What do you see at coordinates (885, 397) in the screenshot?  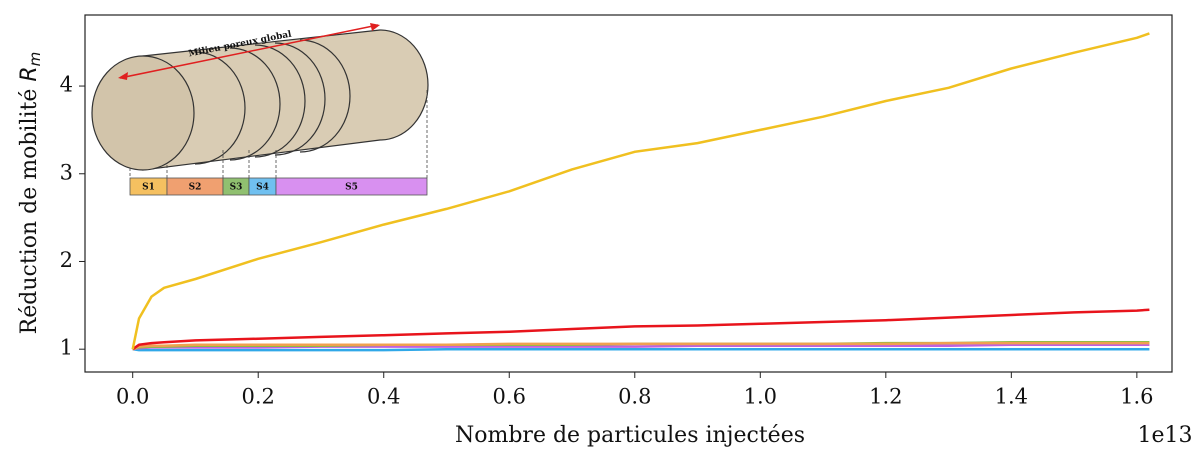 I see `x-tick-label: 1.2` at bounding box center [885, 397].